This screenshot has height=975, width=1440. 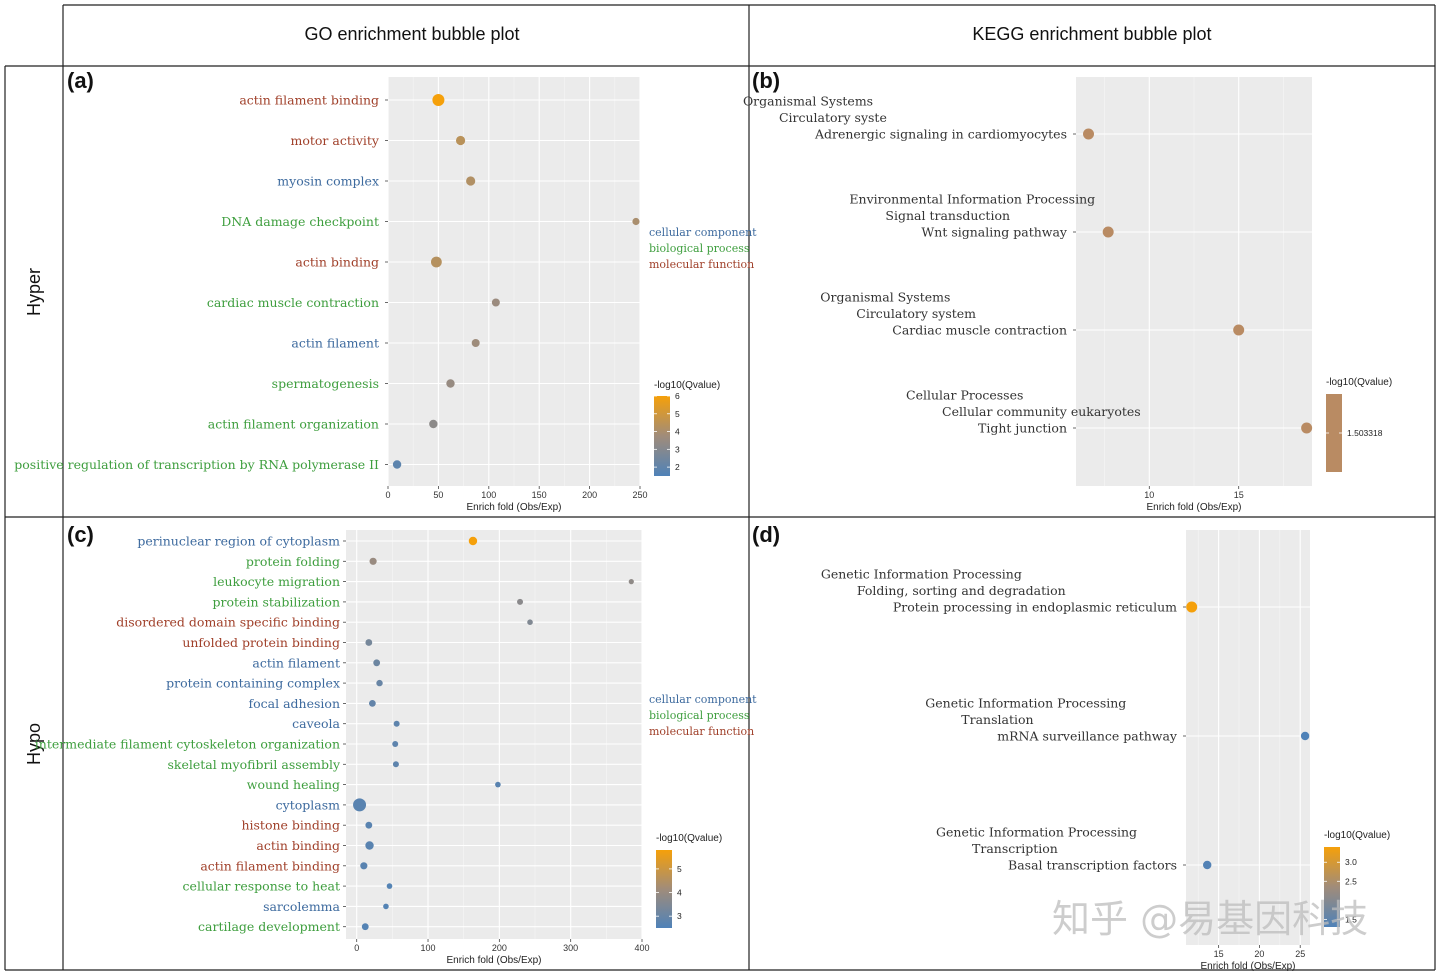 What do you see at coordinates (270, 865) in the screenshot?
I see `y-category-label: actin filament binding` at bounding box center [270, 865].